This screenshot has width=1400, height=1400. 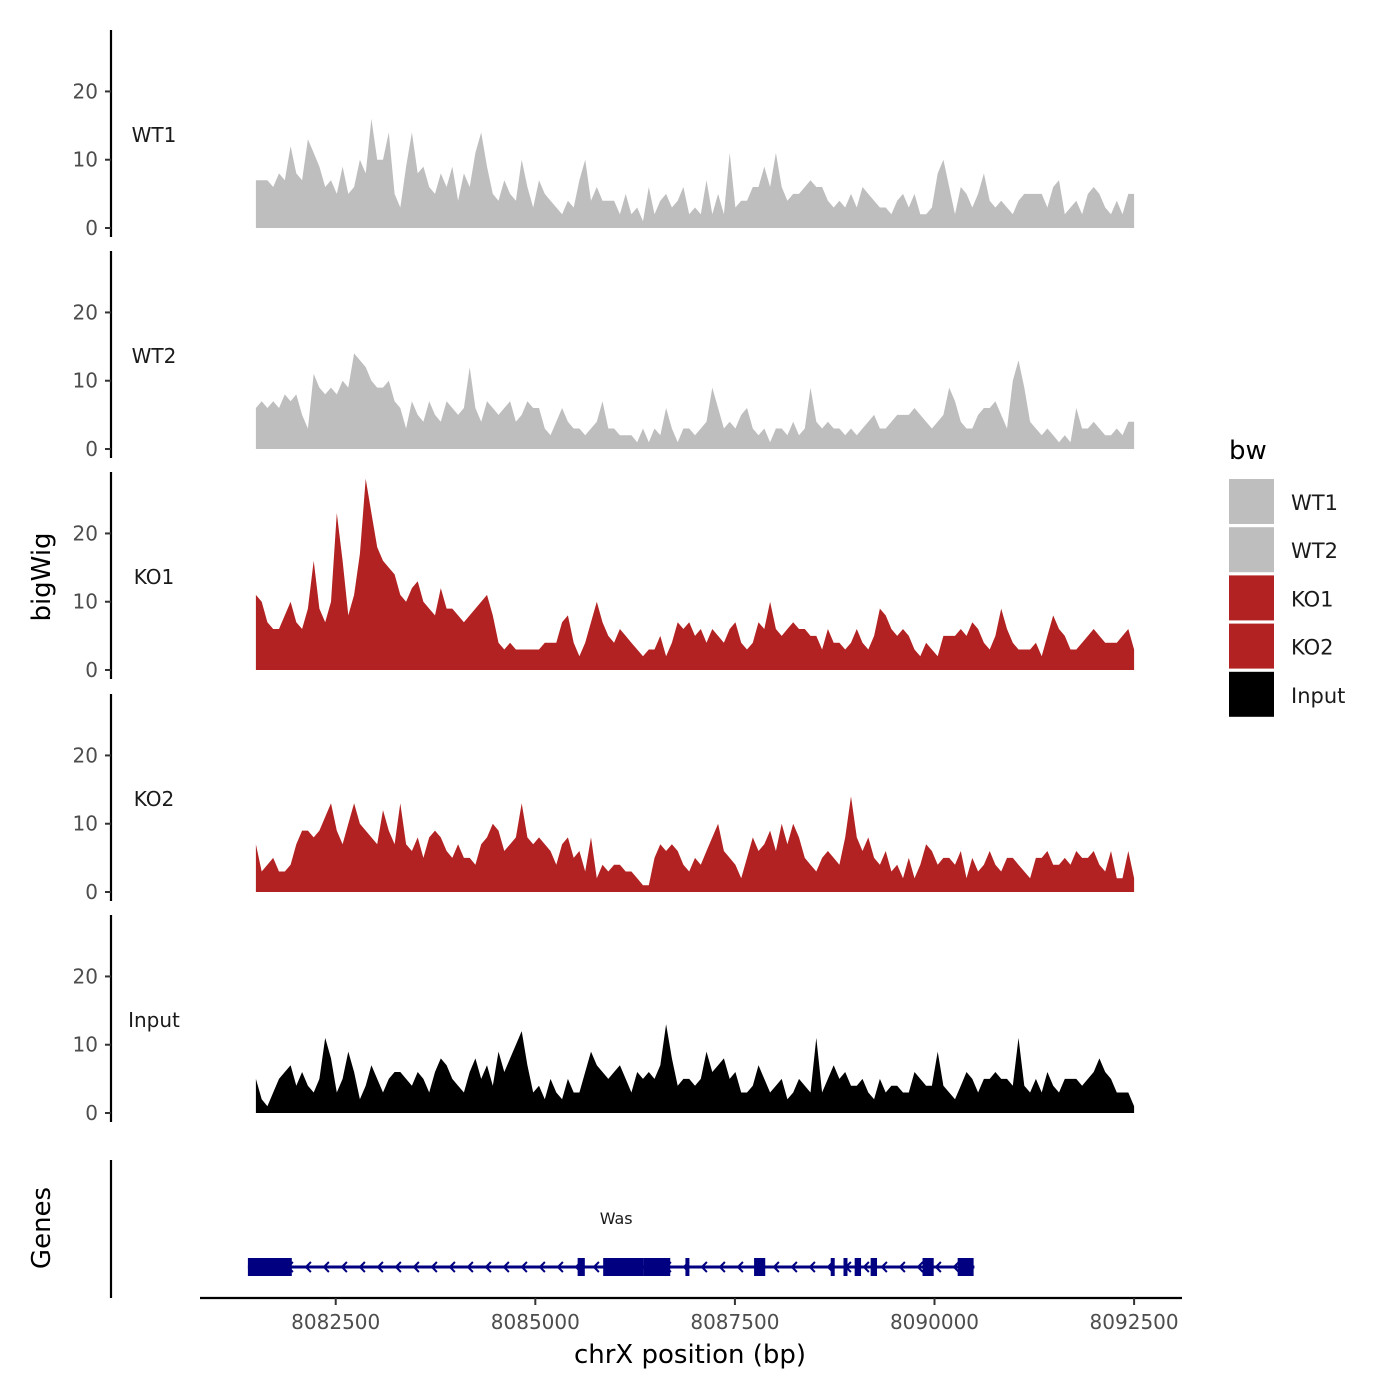 What do you see at coordinates (695, 1068) in the screenshot?
I see `coverage-area-input` at bounding box center [695, 1068].